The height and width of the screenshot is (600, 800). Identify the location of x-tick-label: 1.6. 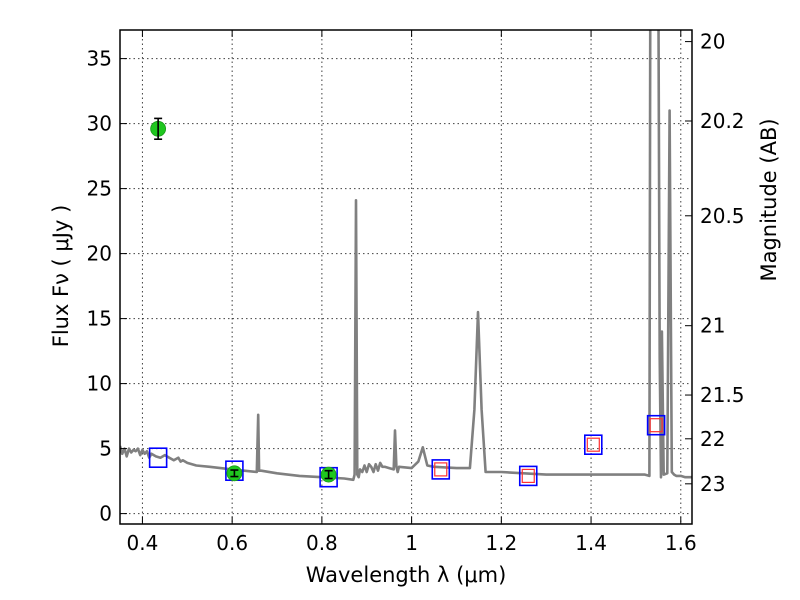
(681, 543).